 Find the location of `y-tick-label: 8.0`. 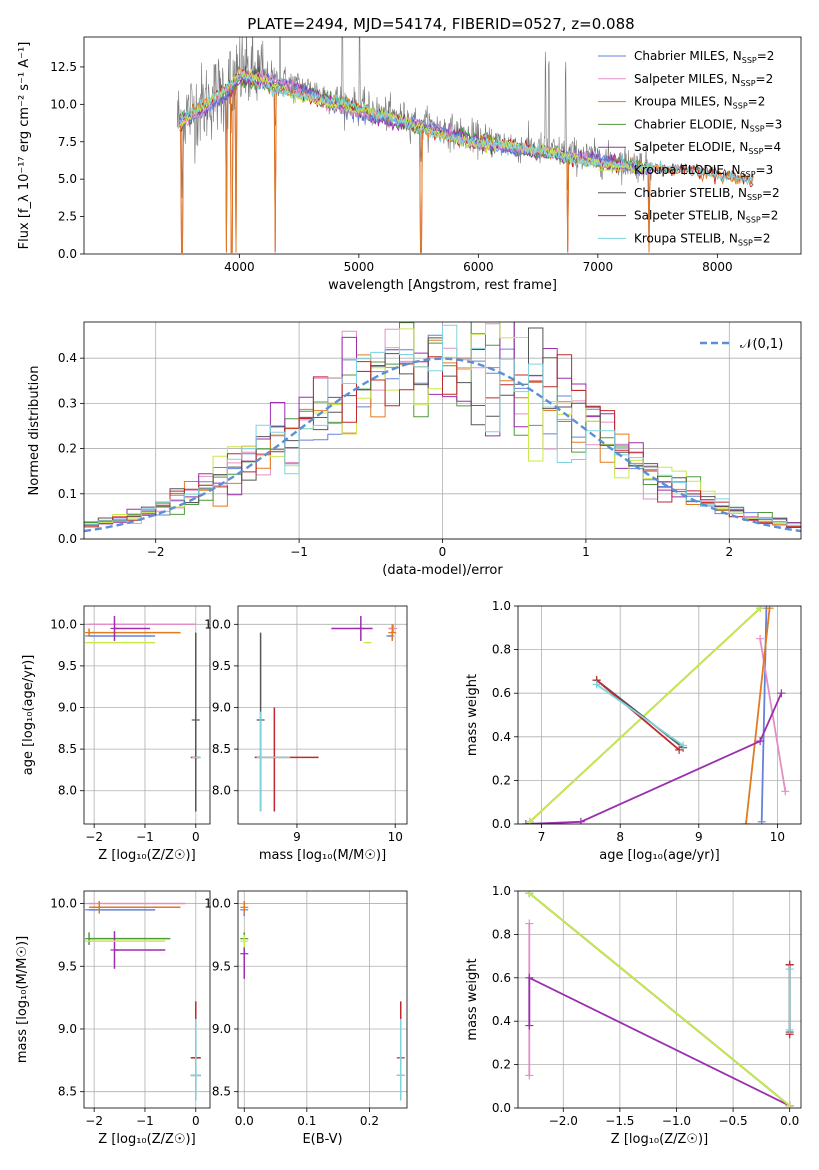

y-tick-label: 8.0 is located at coordinates (67, 791).